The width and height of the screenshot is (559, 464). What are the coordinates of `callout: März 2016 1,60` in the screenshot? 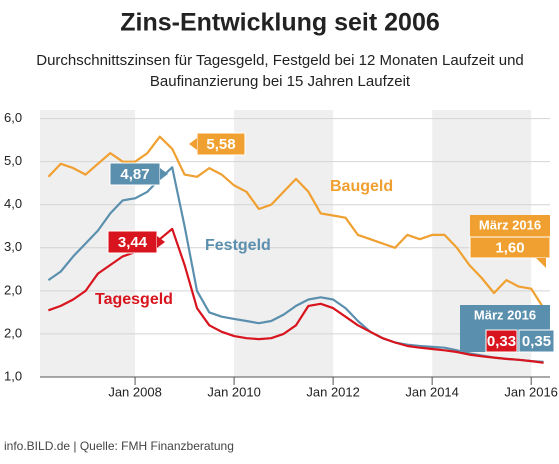 It's located at (510, 241).